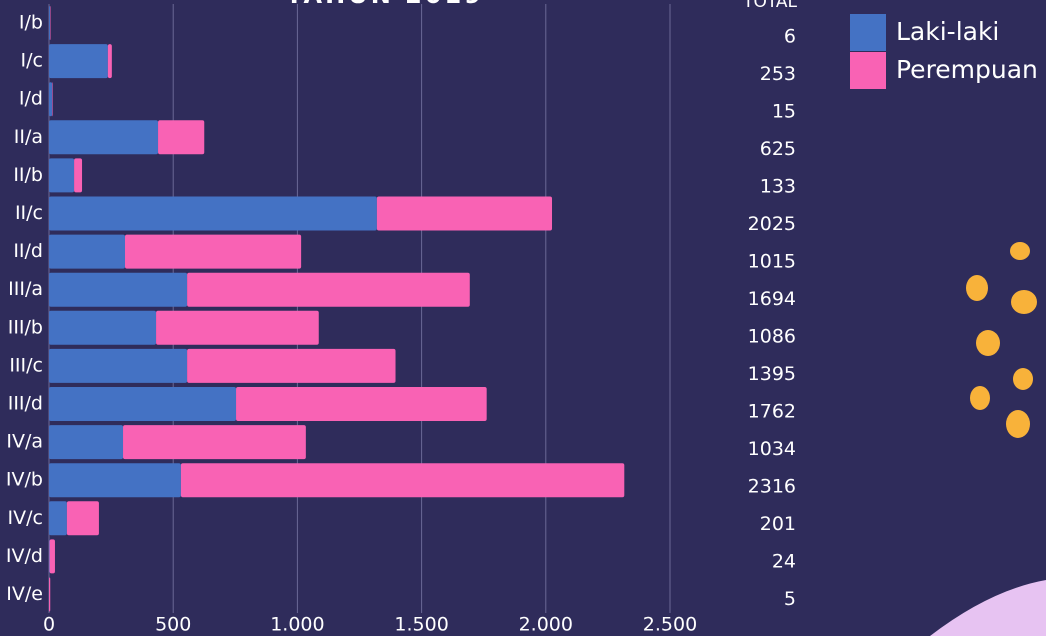 This screenshot has height=636, width=1046. I want to click on total-label: 15, so click(784, 112).